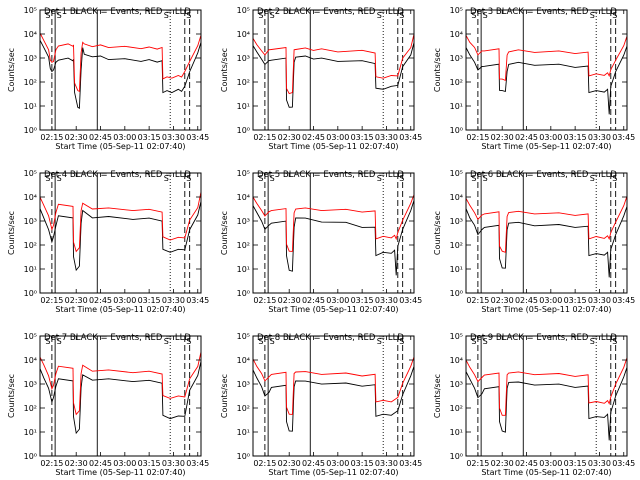 This screenshot has width=640, height=480. I want to click on panel-title: Det 9 BLACK = Events, RED = LLD, so click(543, 338).